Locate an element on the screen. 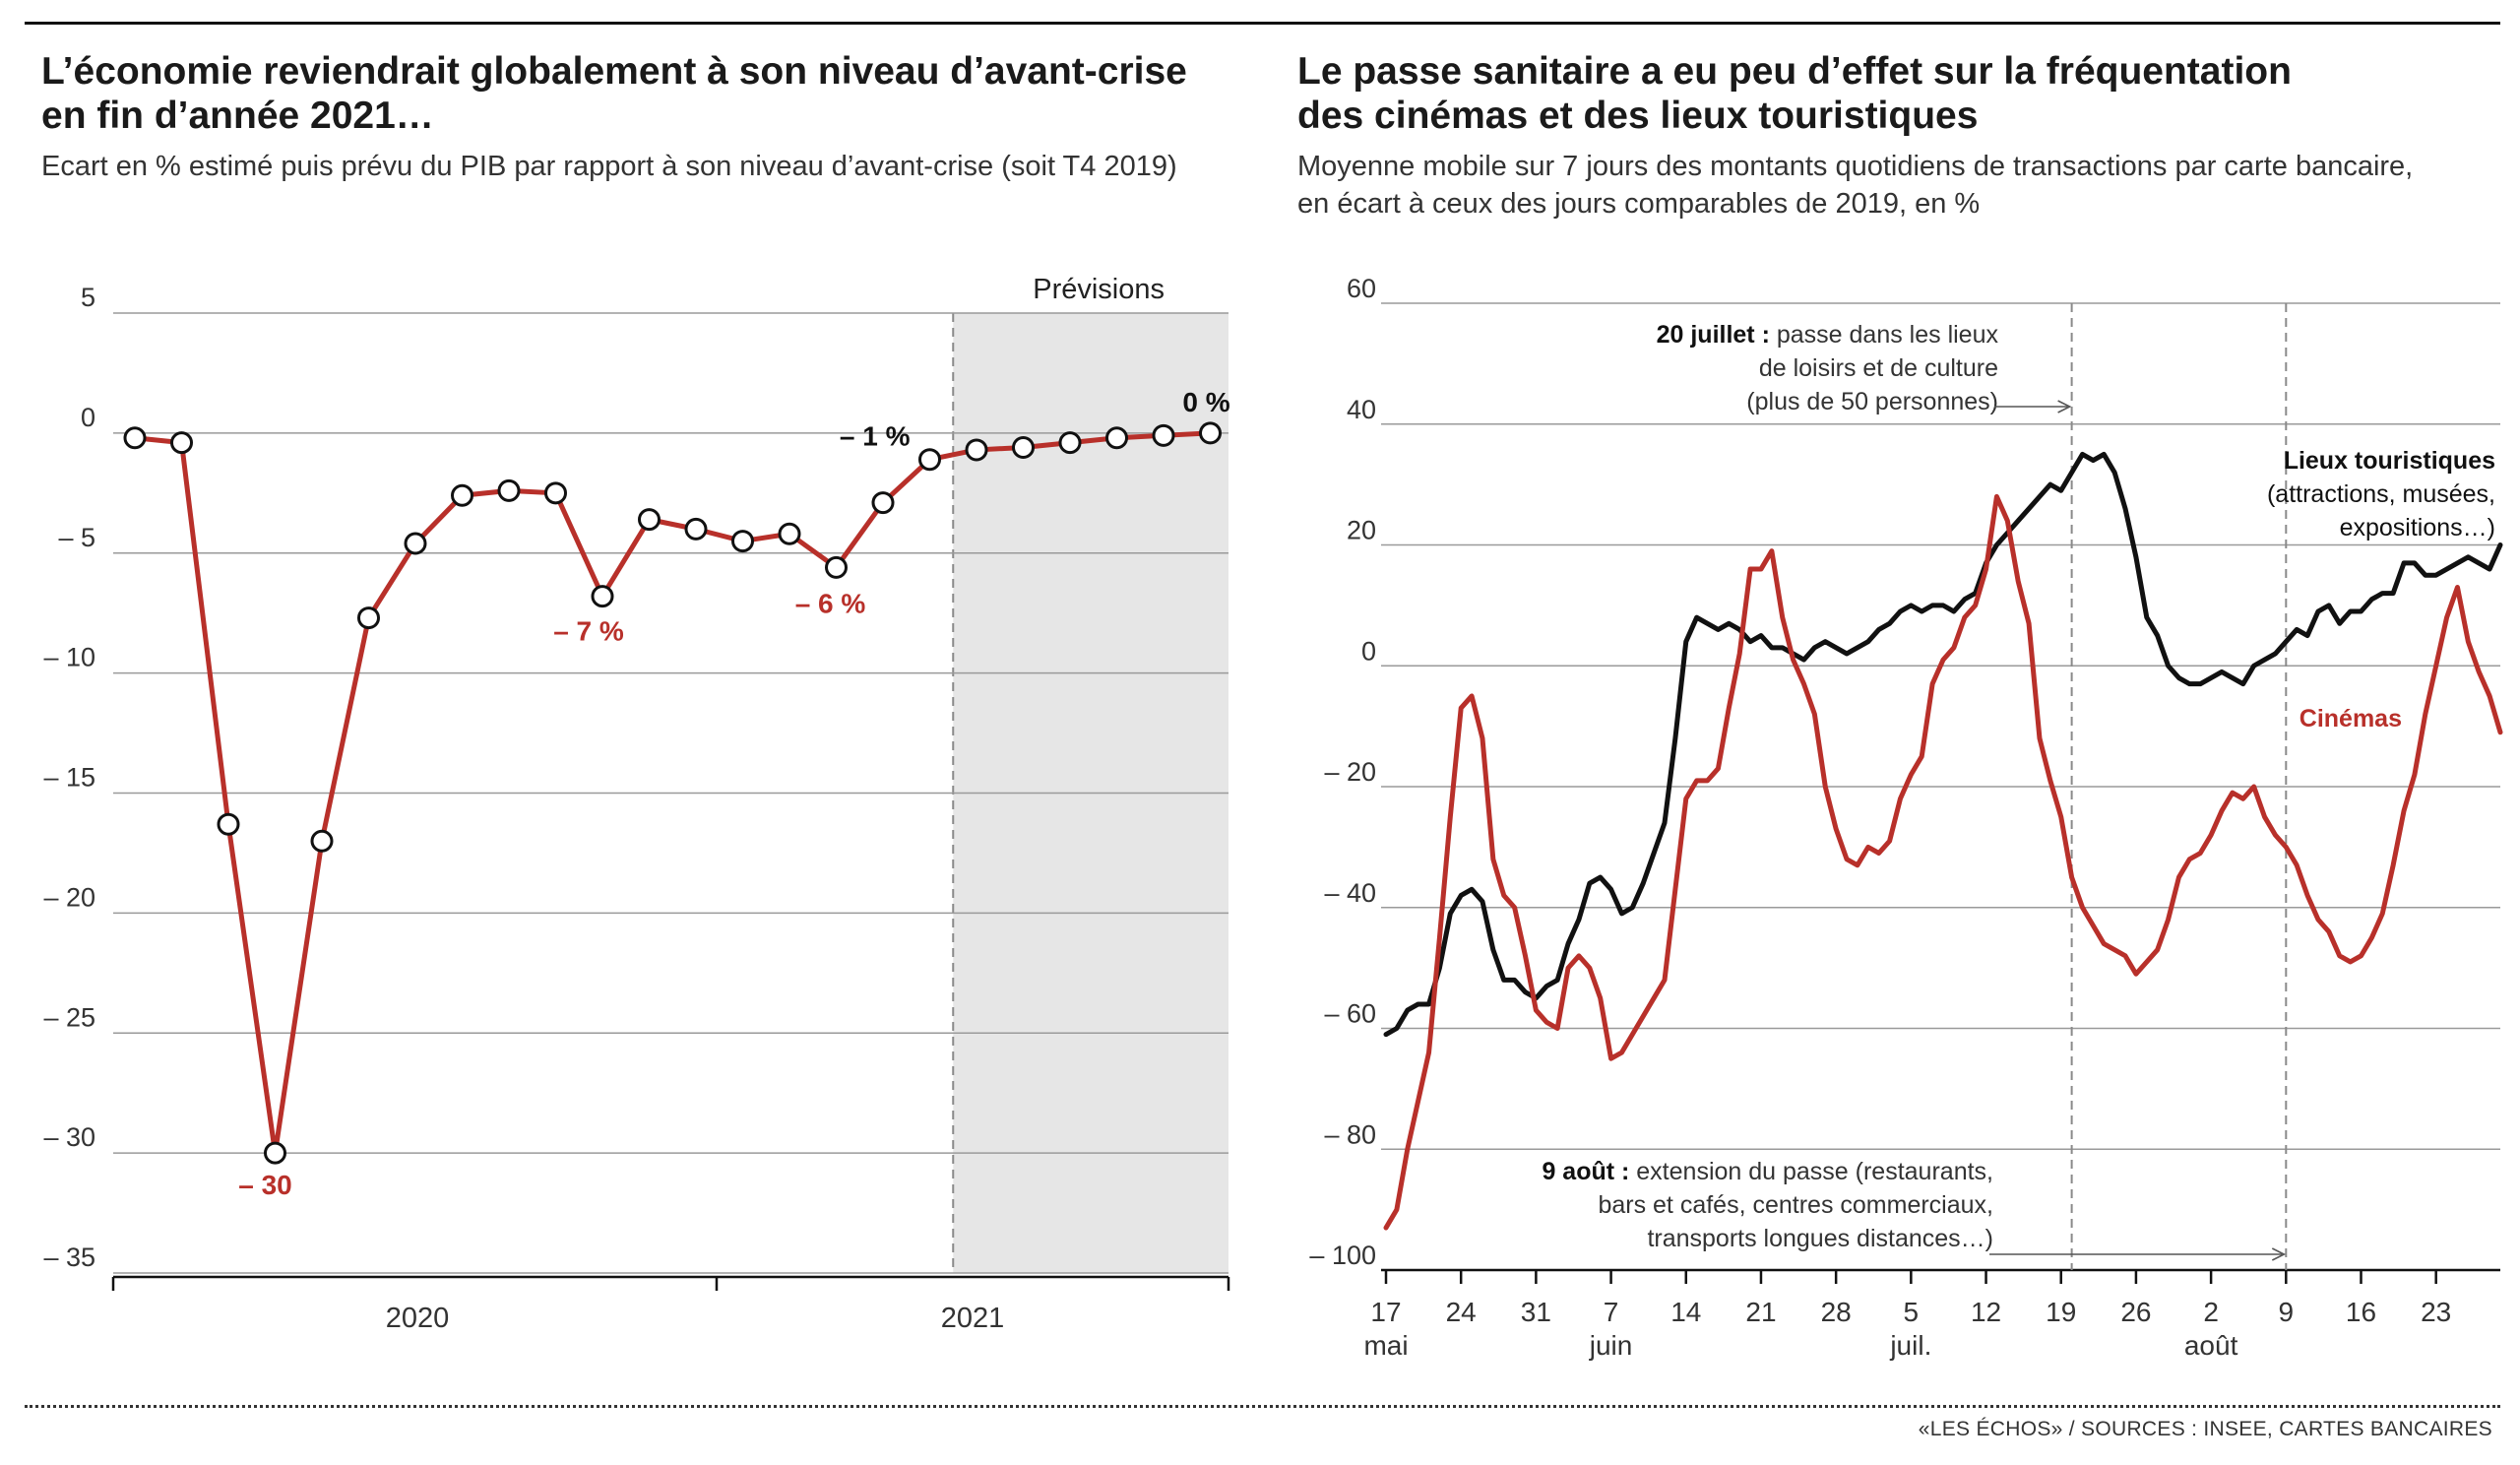 The width and height of the screenshot is (2520, 1465). y-tick-label: 60 is located at coordinates (1361, 288).